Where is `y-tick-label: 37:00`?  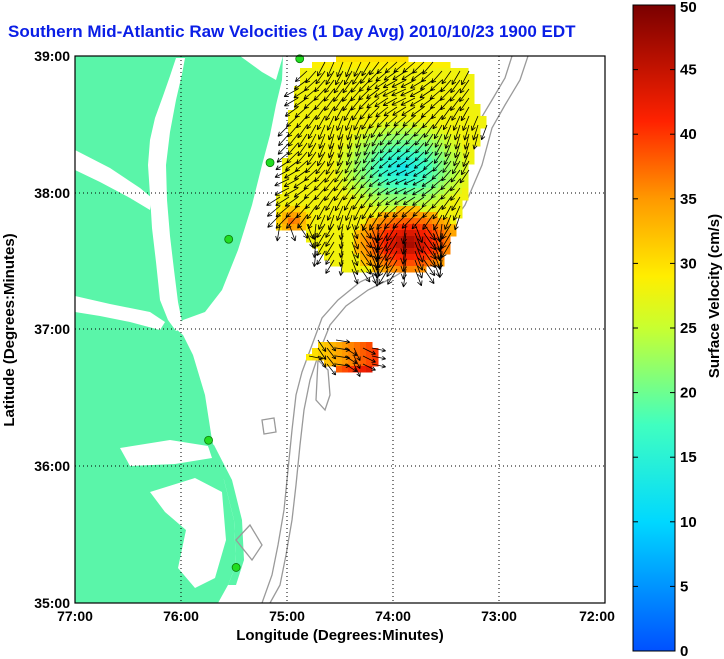
y-tick-label: 37:00 is located at coordinates (52, 329).